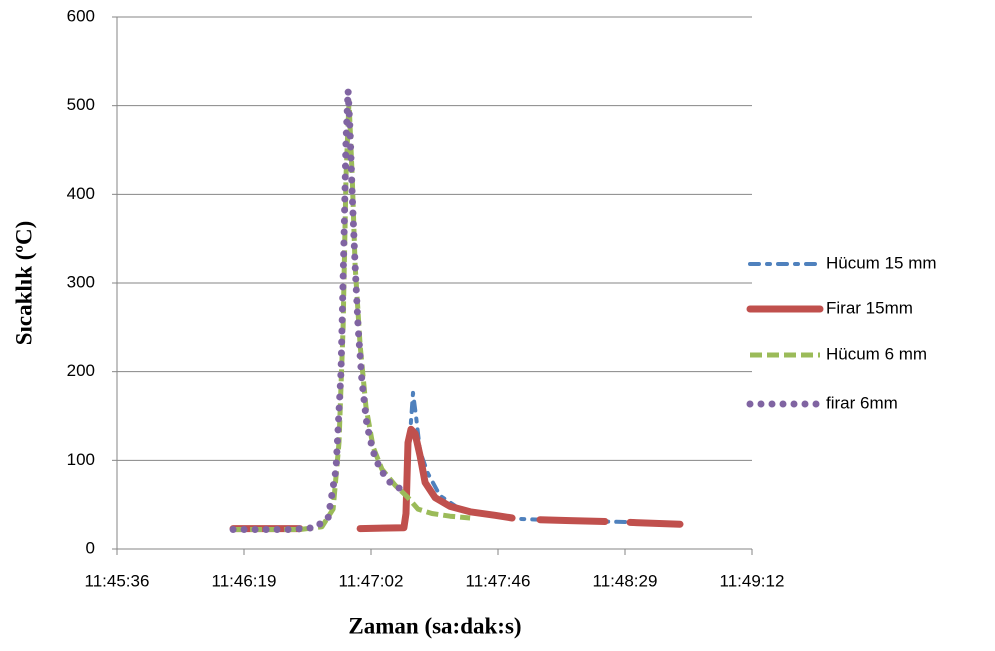  I want to click on y-tick-label: 400, so click(81, 193).